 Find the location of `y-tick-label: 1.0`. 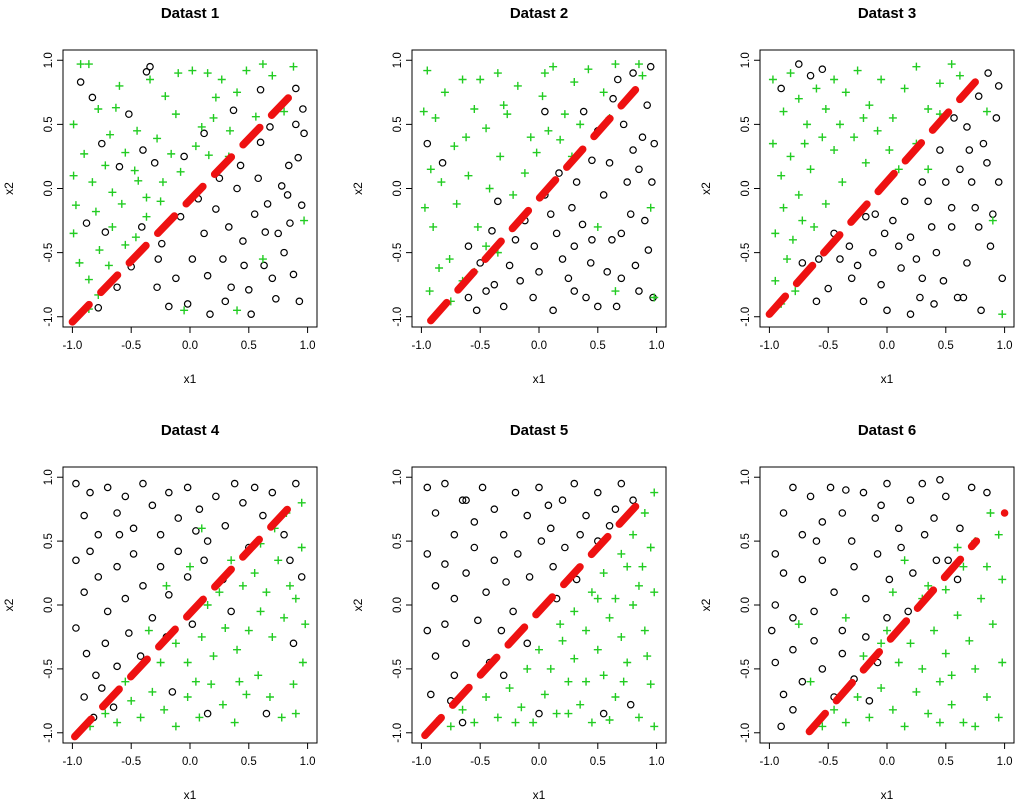

y-tick-label: 1.0 is located at coordinates (398, 477).